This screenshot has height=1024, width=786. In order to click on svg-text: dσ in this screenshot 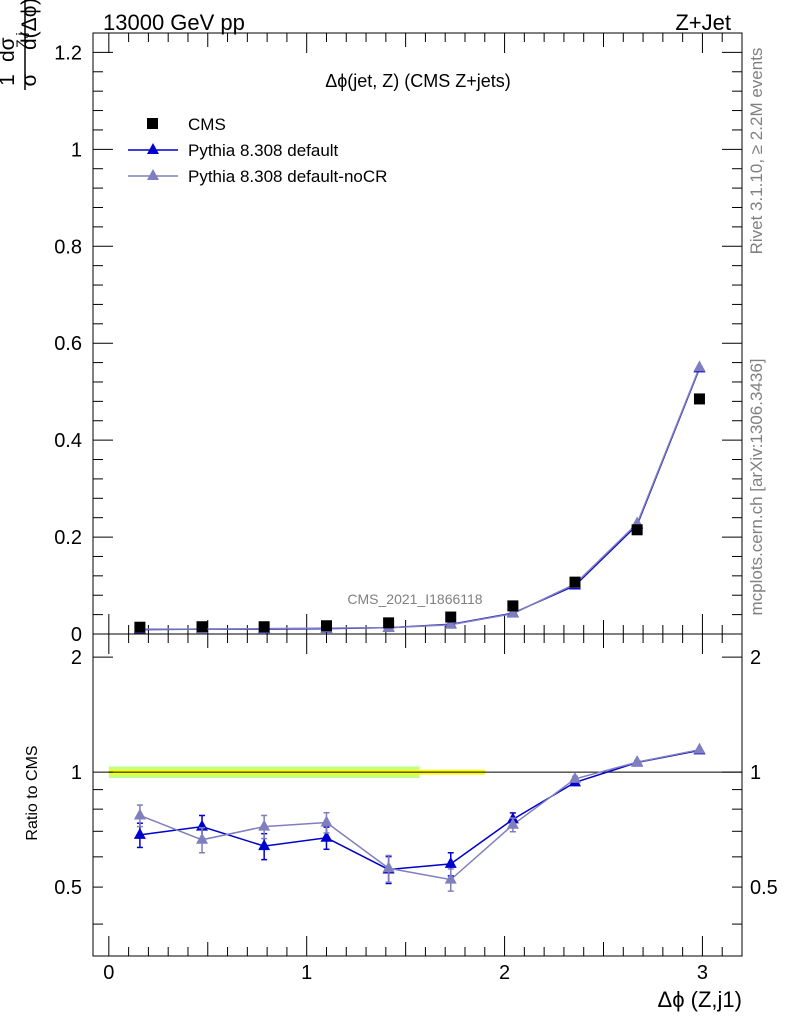, I will do `click(9, 49)`.